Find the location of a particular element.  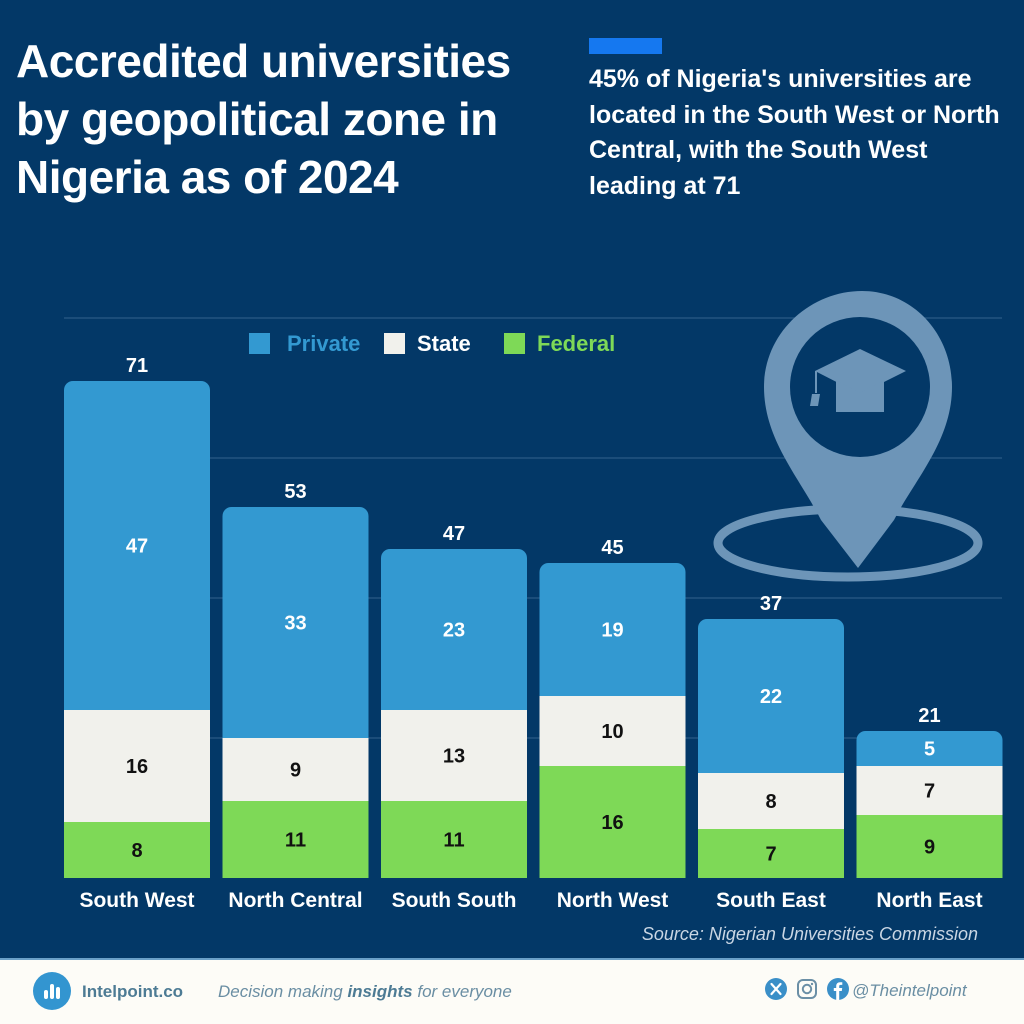

segment-label: 5 is located at coordinates (929, 750).